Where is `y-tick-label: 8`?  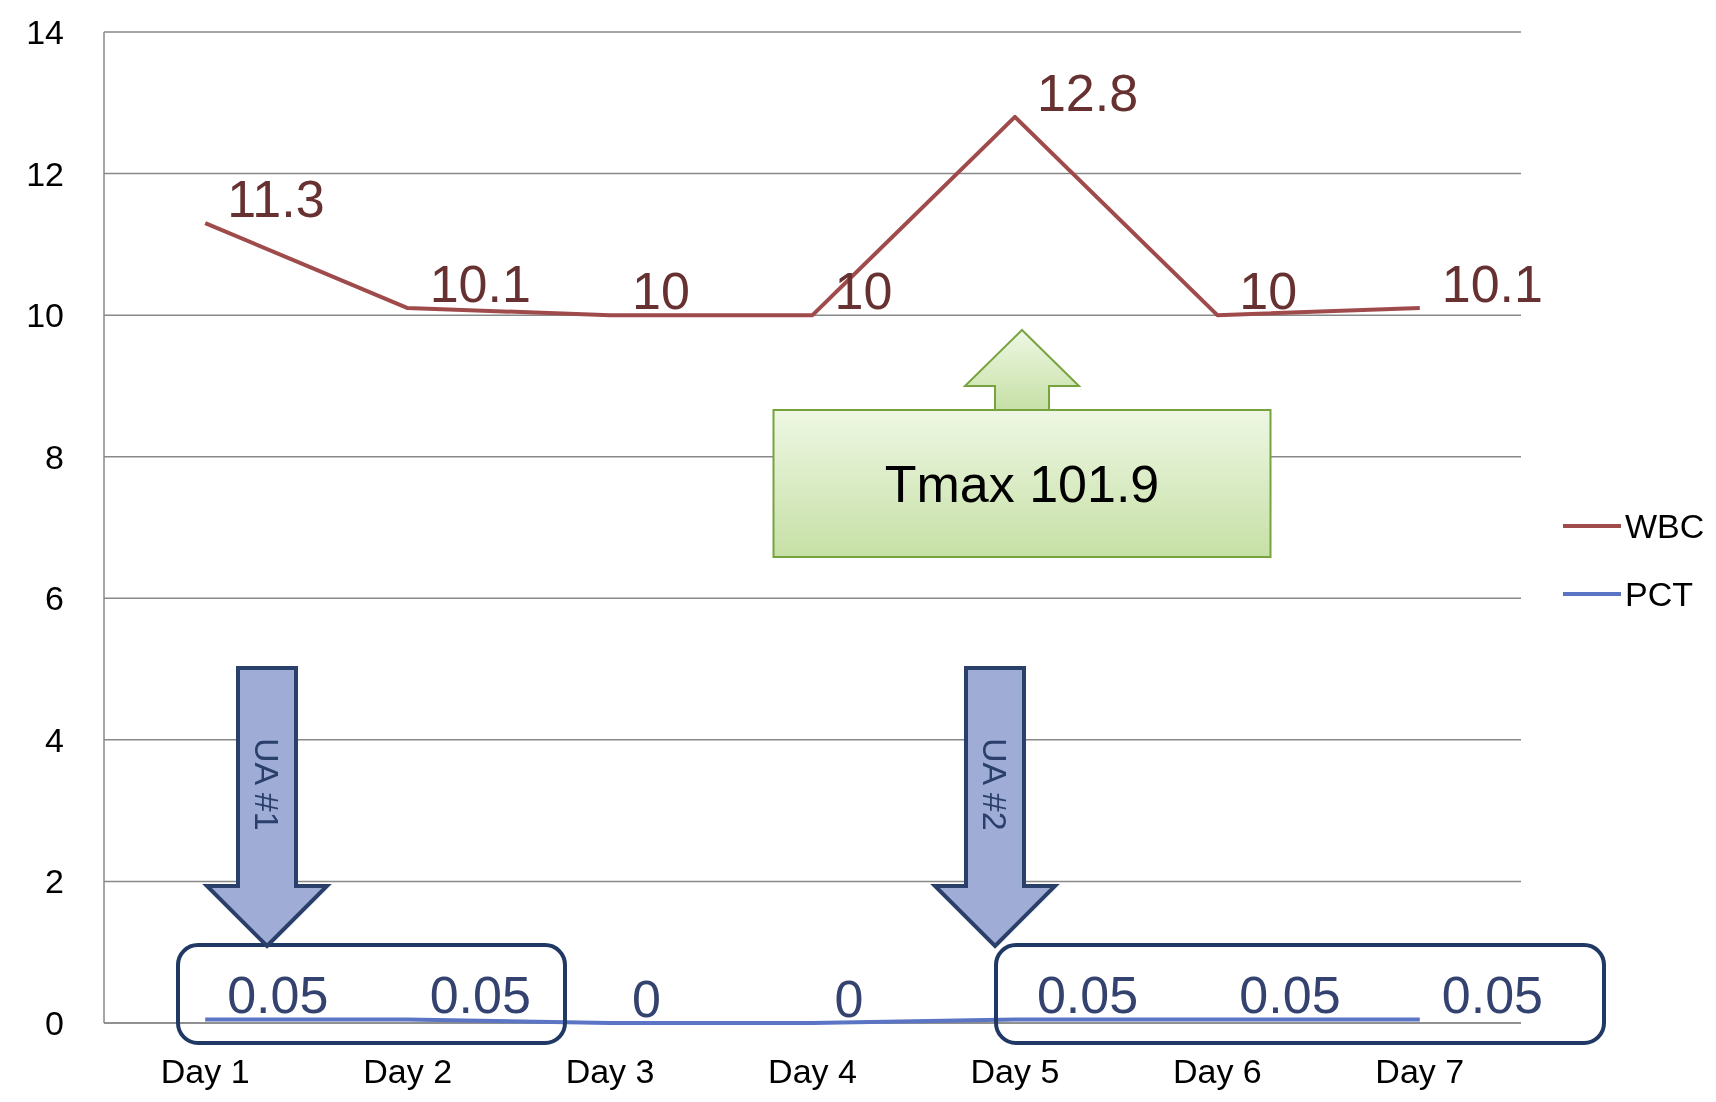
y-tick-label: 8 is located at coordinates (54, 456).